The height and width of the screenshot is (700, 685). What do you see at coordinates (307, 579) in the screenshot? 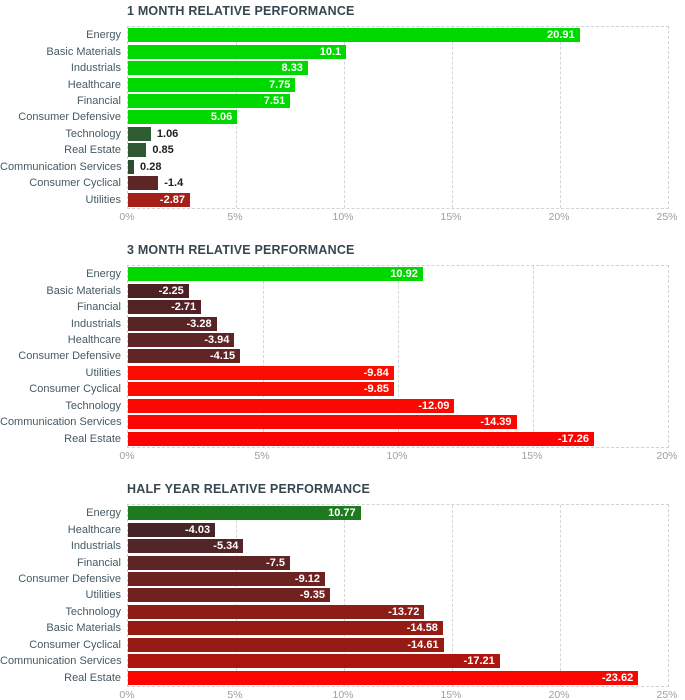
I see `value-label: -9.12` at bounding box center [307, 579].